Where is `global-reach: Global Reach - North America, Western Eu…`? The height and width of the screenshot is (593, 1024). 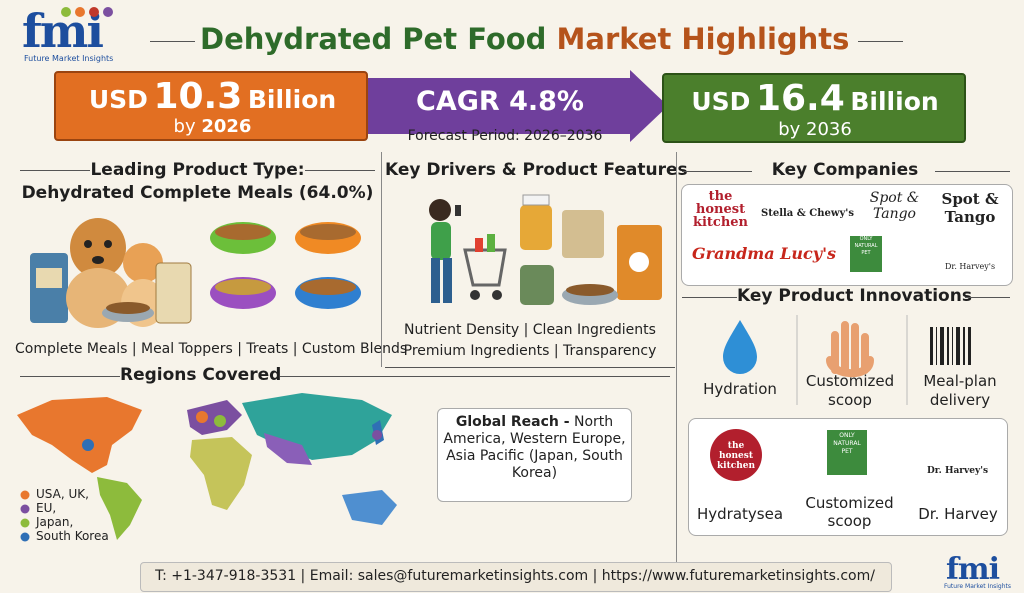
global-reach: Global Reach - North America, Western Eu… is located at coordinates (534, 448).